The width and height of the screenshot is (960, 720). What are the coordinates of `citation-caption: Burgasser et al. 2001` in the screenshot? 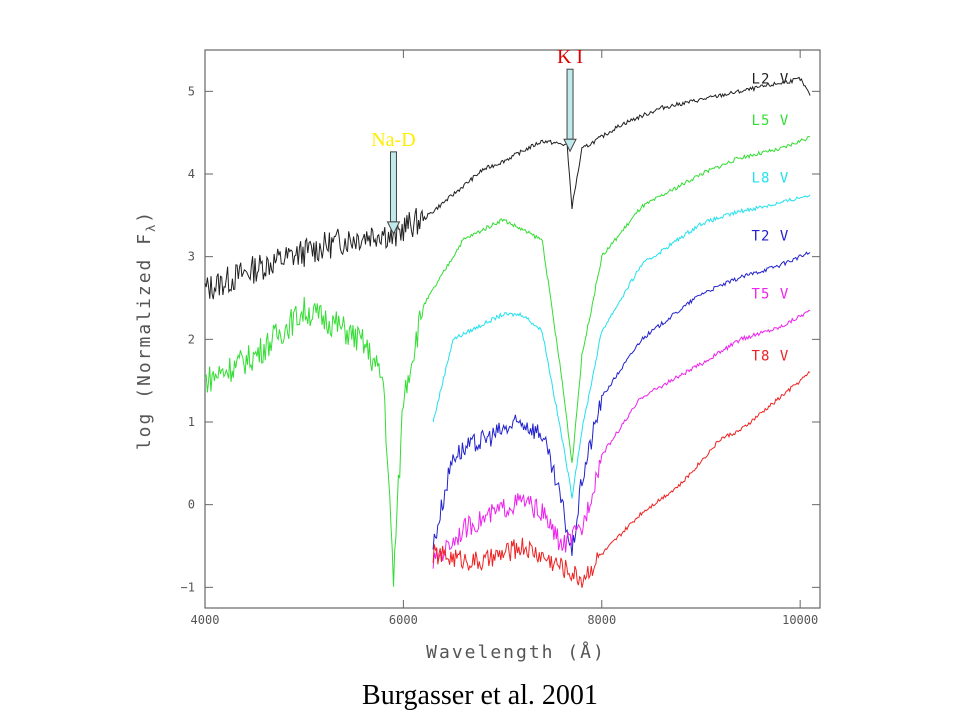 It's located at (480, 695).